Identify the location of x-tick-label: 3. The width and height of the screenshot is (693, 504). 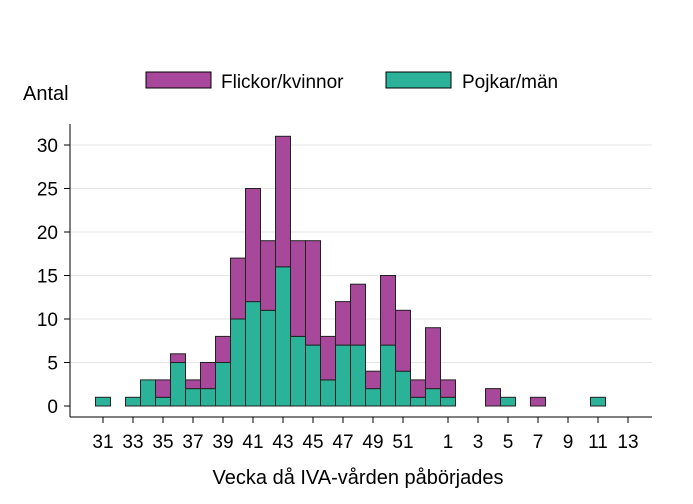
(478, 442).